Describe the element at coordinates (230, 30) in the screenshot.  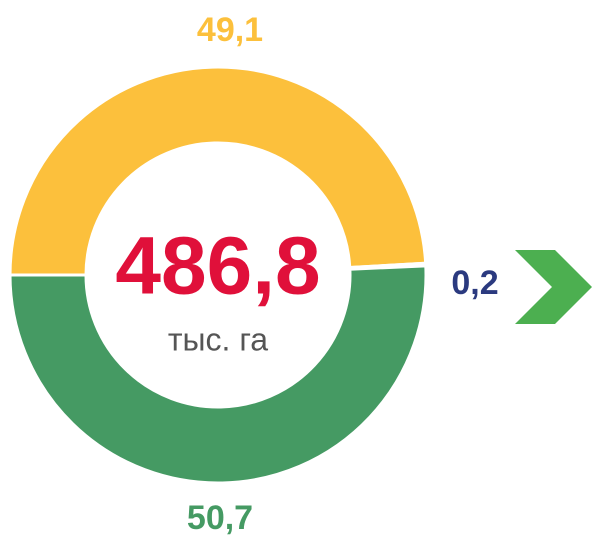
I see `slice-label: 49,1` at that location.